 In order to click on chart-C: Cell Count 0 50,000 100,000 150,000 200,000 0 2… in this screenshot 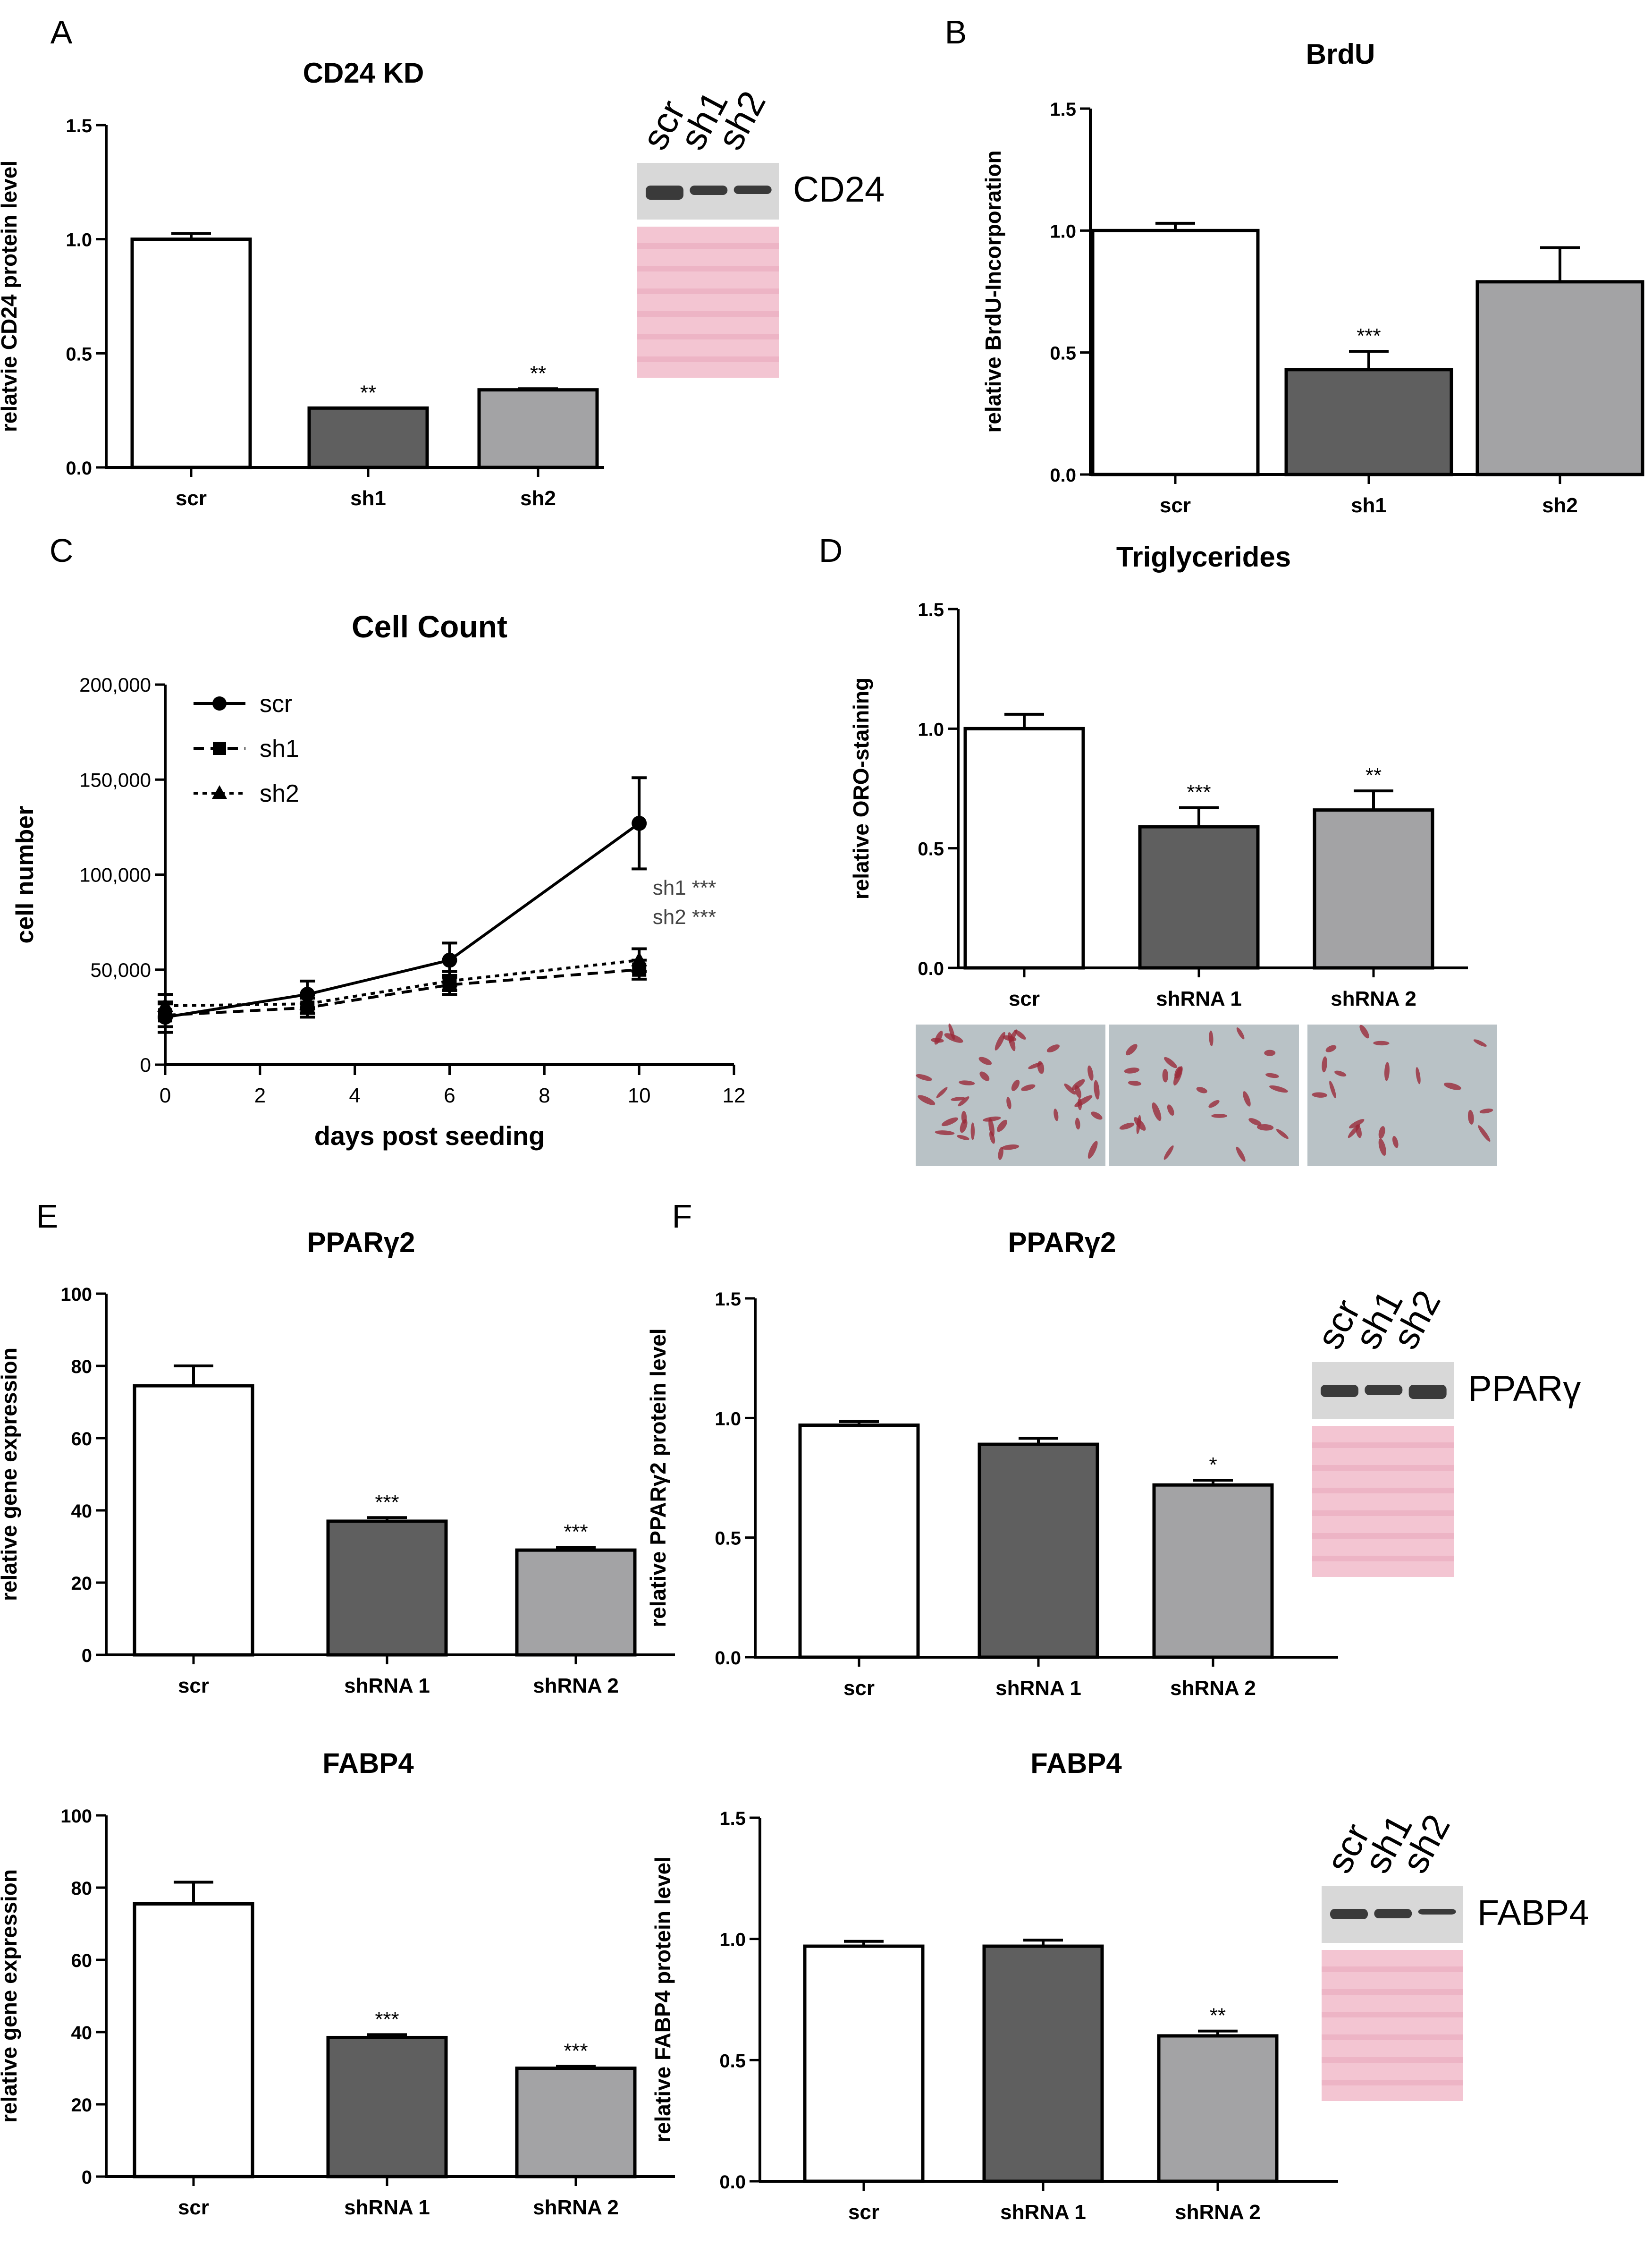, I will do `click(378, 880)`.